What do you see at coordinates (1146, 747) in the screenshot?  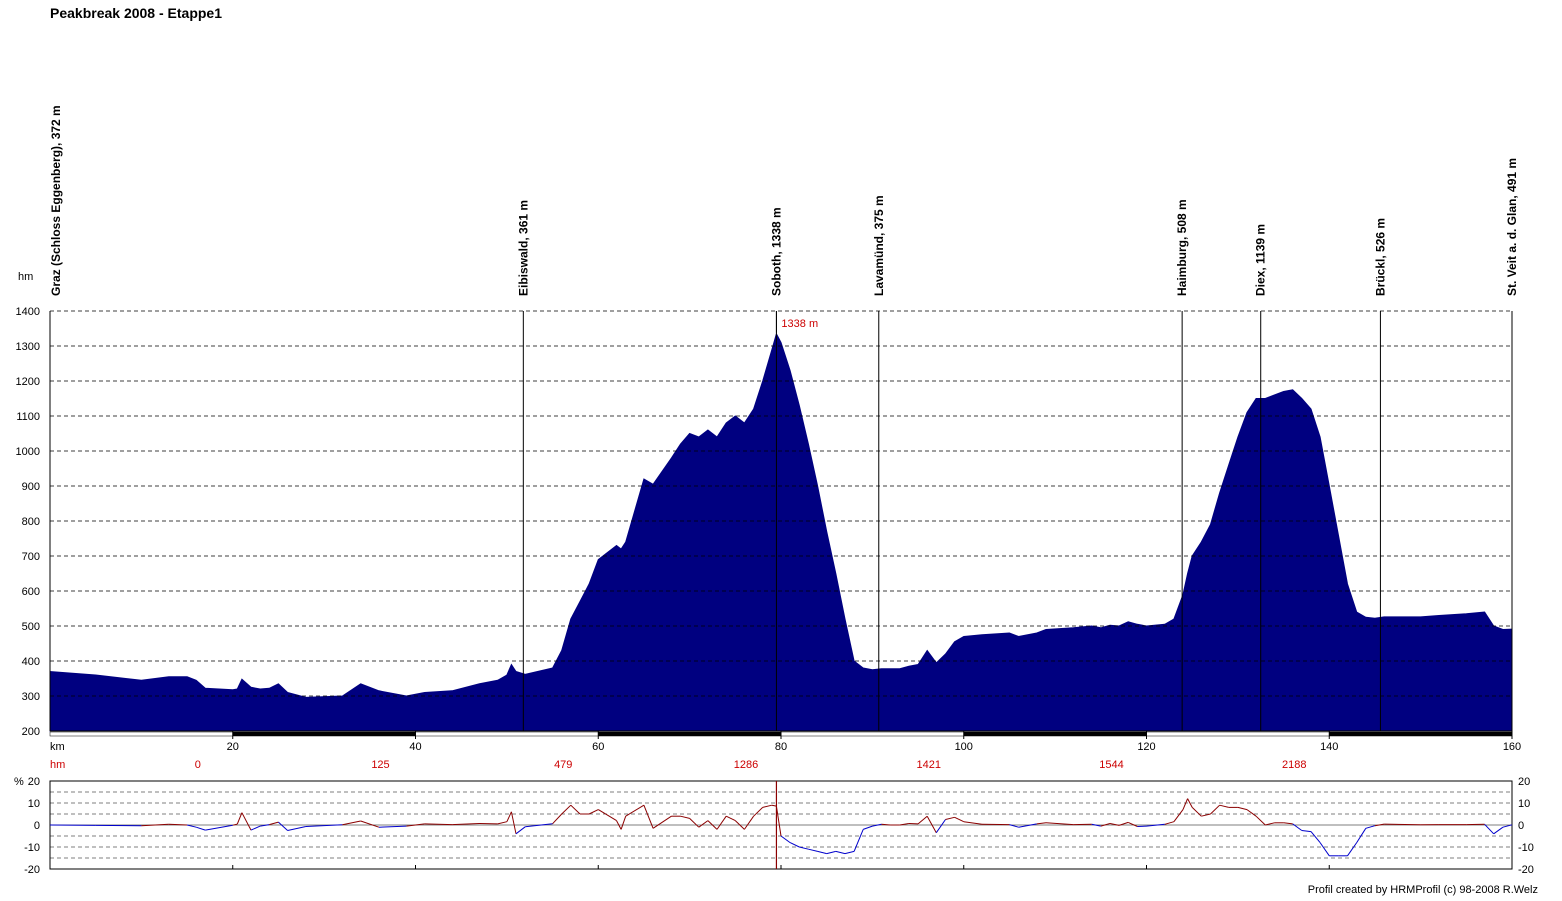 I see `x-tick-label: 120` at bounding box center [1146, 747].